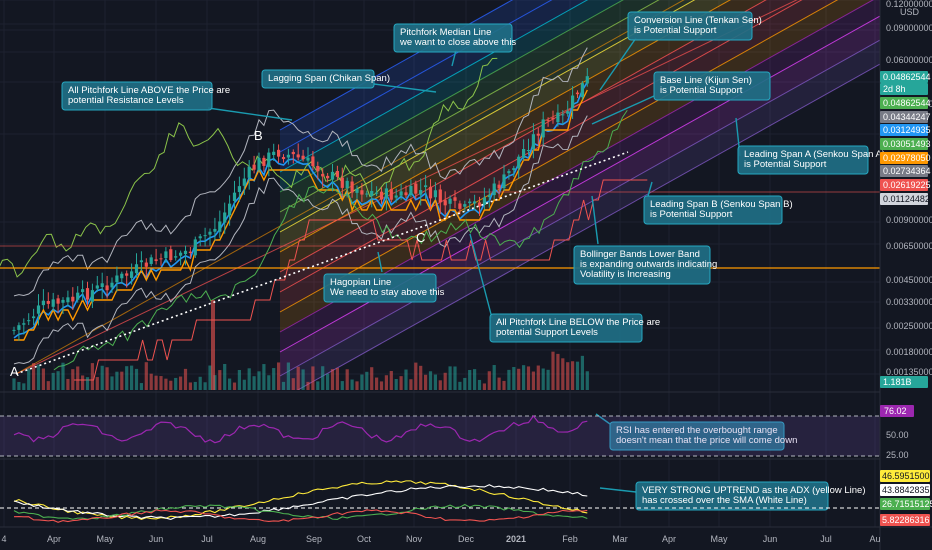 This screenshot has width=932, height=550. What do you see at coordinates (909, 28) in the screenshot?
I see `price-tick-label: 0.09000000` at bounding box center [909, 28].